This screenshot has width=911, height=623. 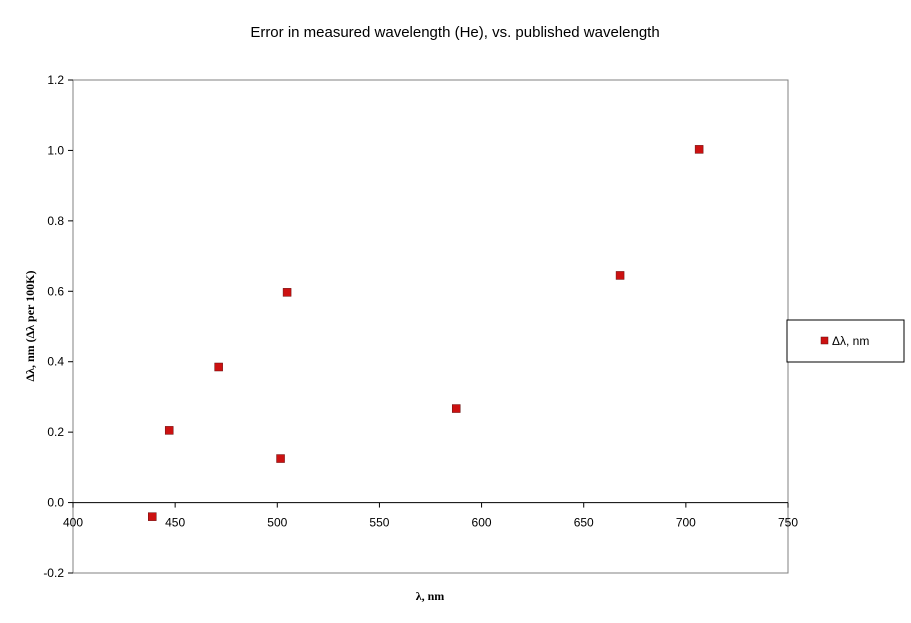 What do you see at coordinates (55, 221) in the screenshot?
I see `y-tick-label: 0.8` at bounding box center [55, 221].